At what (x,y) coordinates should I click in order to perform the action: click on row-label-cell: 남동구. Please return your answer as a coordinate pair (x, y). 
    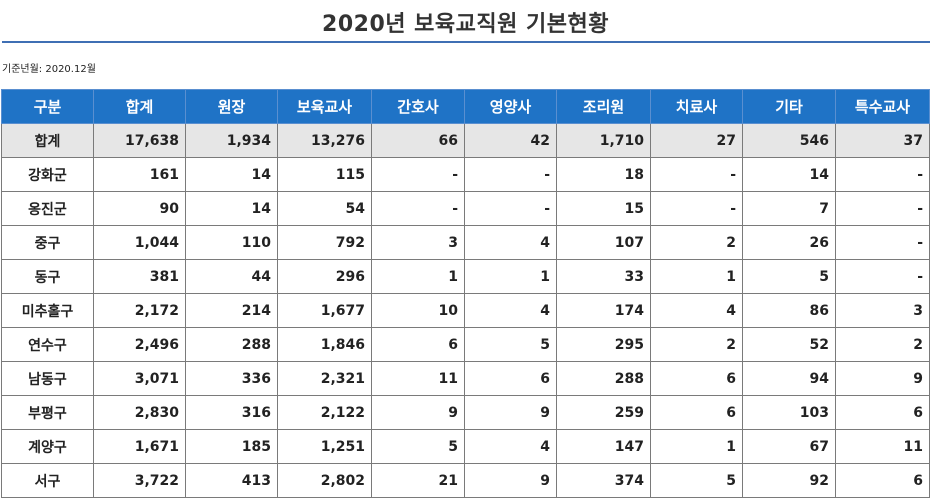
    Looking at the image, I should click on (47, 378).